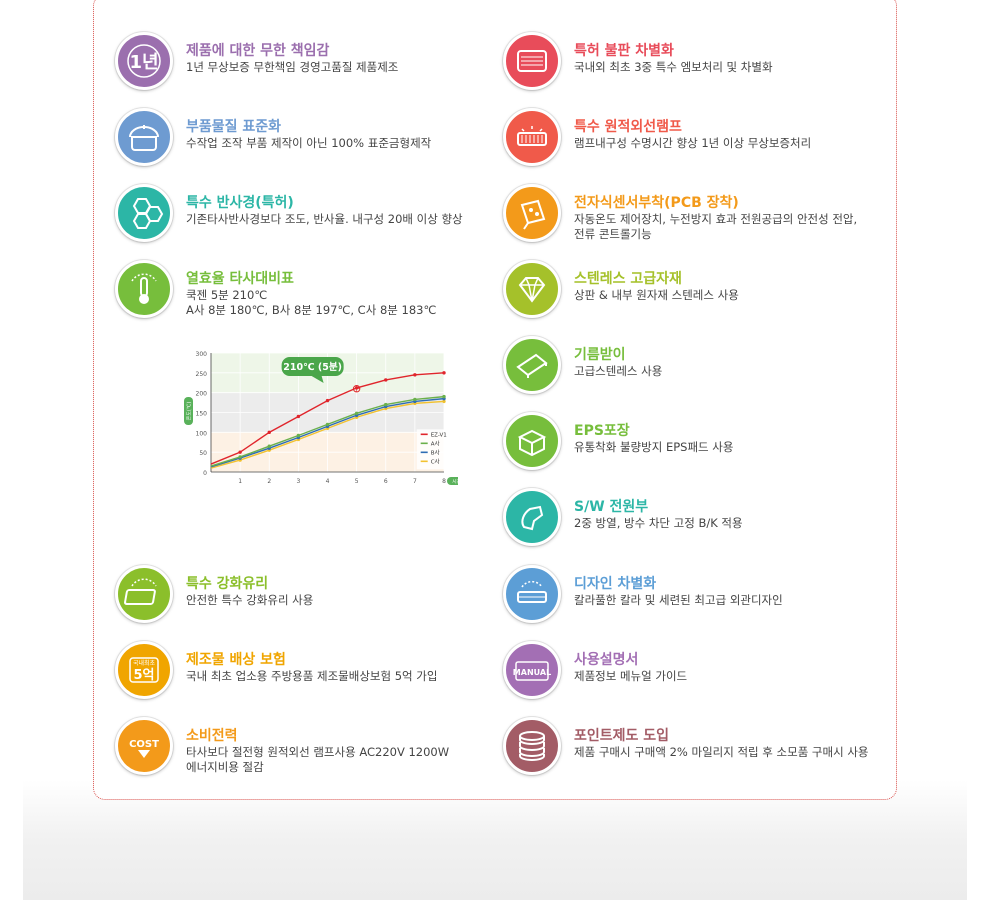  What do you see at coordinates (309, 143) in the screenshot?
I see `feature-description: 수작업 조작 부품 제작이 아닌 100% 표준금형제작` at bounding box center [309, 143].